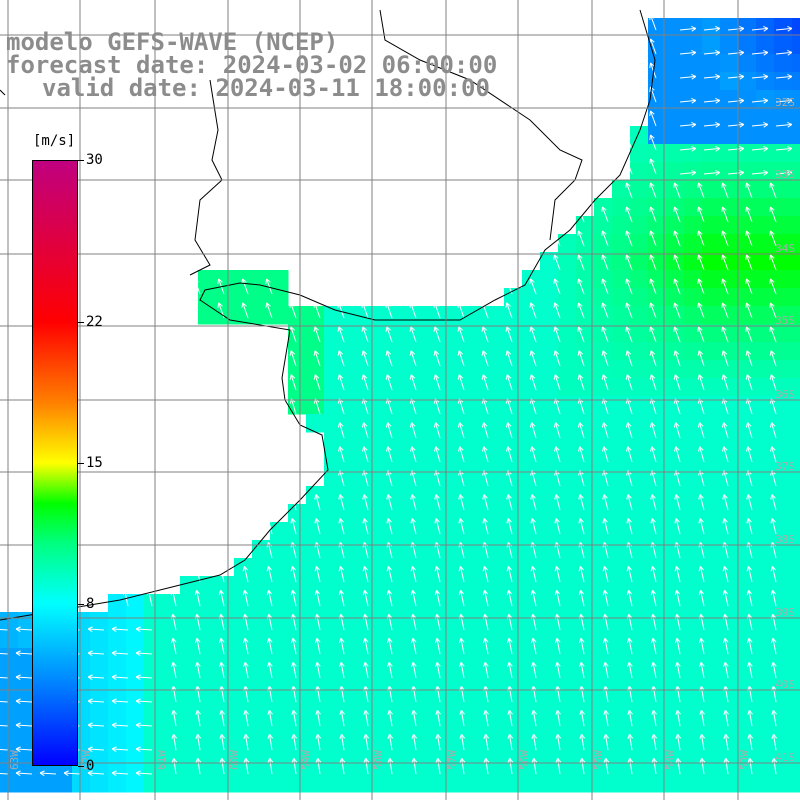  I want to click on colorbar-tick-mark, so click(81, 463).